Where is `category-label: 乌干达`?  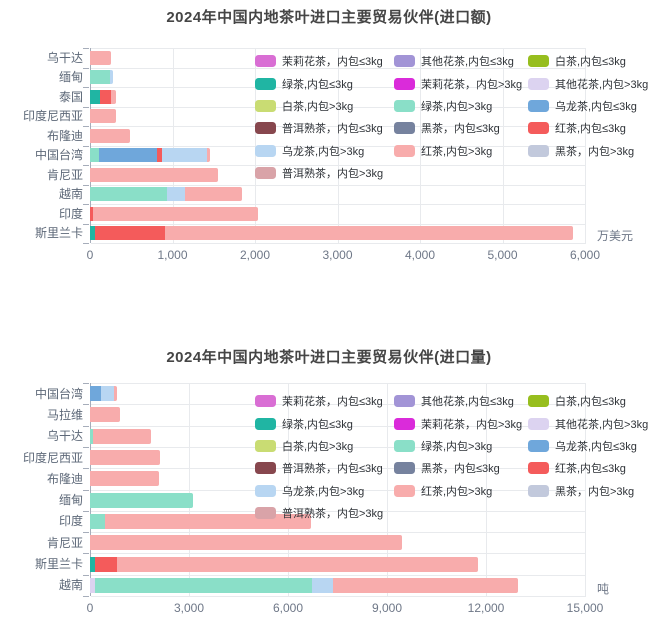
category-label: 乌干达 is located at coordinates (64, 57).